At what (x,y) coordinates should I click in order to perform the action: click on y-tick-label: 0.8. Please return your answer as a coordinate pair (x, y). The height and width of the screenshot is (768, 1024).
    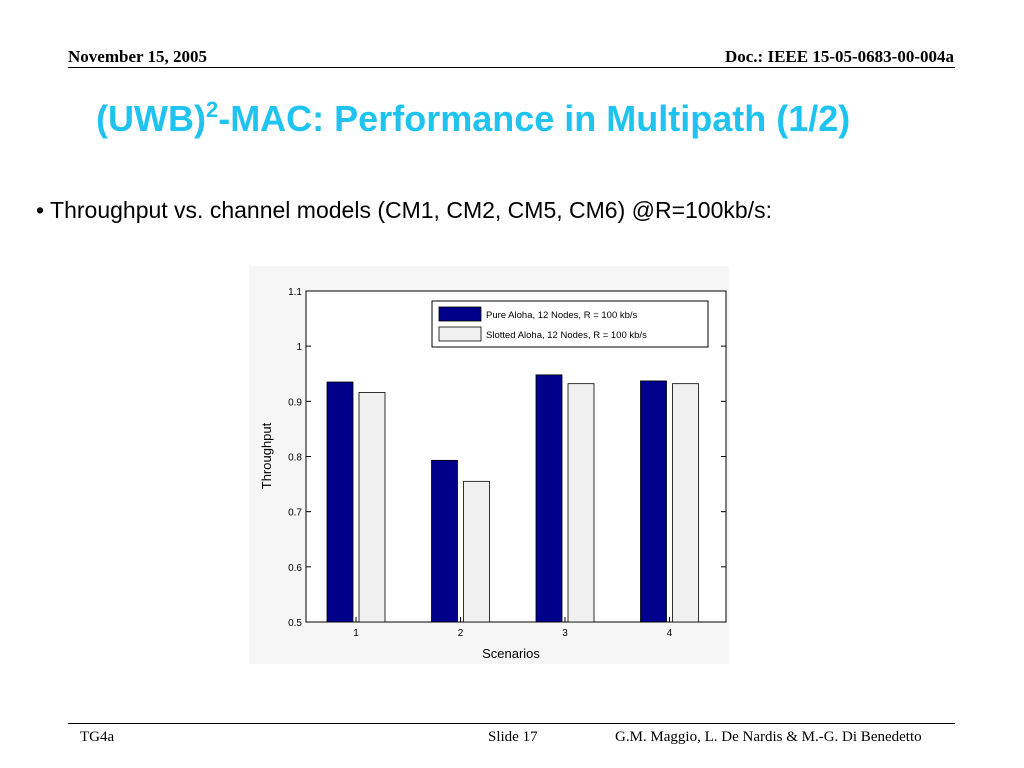
    Looking at the image, I should click on (295, 458).